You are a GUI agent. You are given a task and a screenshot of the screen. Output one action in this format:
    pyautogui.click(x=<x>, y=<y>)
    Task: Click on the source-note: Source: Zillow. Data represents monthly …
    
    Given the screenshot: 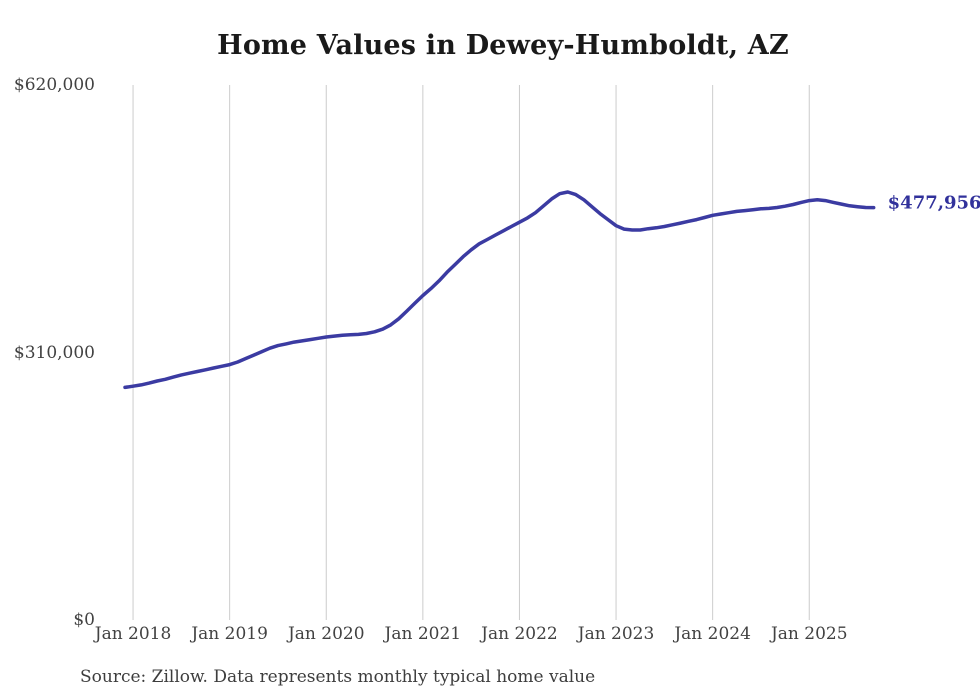 What is the action you would take?
    pyautogui.click(x=338, y=677)
    